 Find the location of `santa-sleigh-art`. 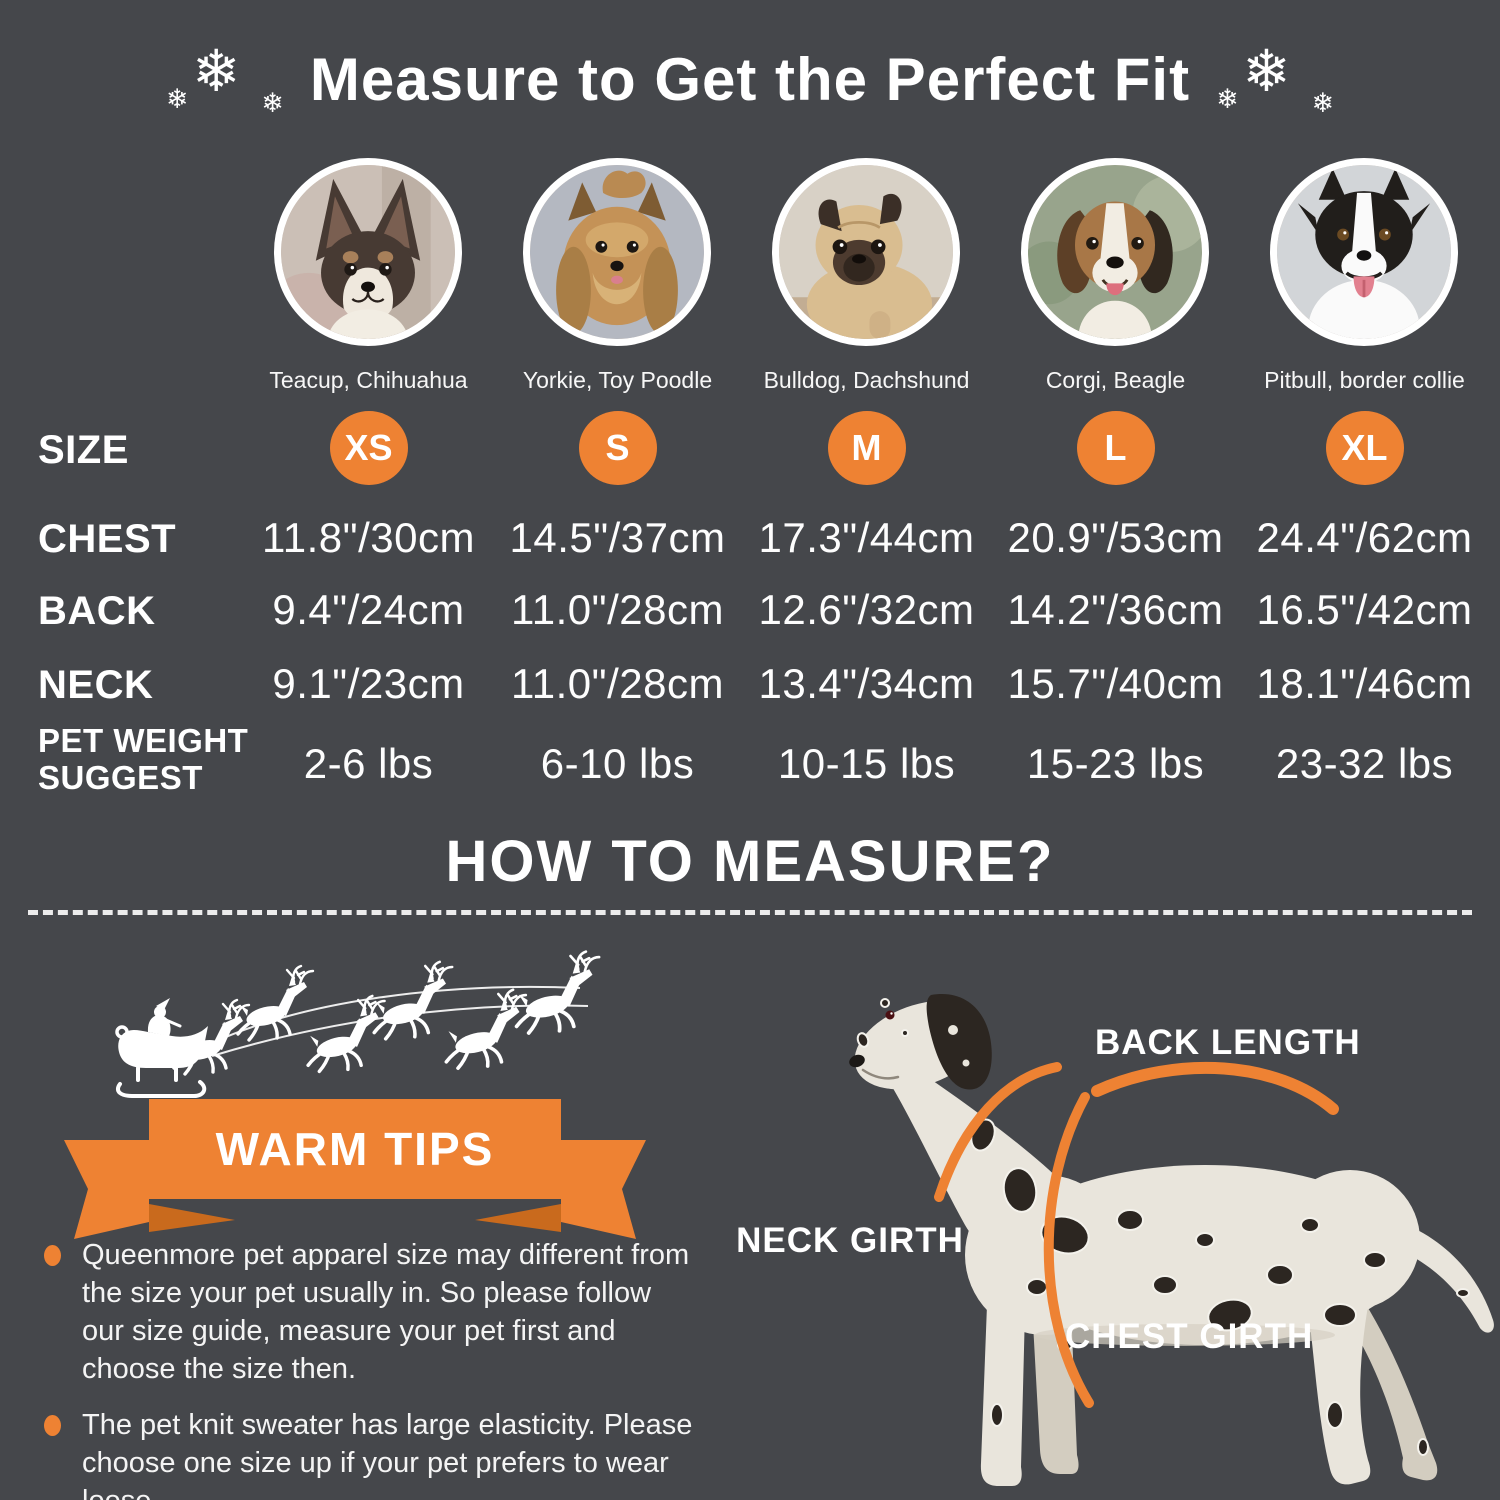

santa-sleigh-art is located at coordinates (365, 1023).